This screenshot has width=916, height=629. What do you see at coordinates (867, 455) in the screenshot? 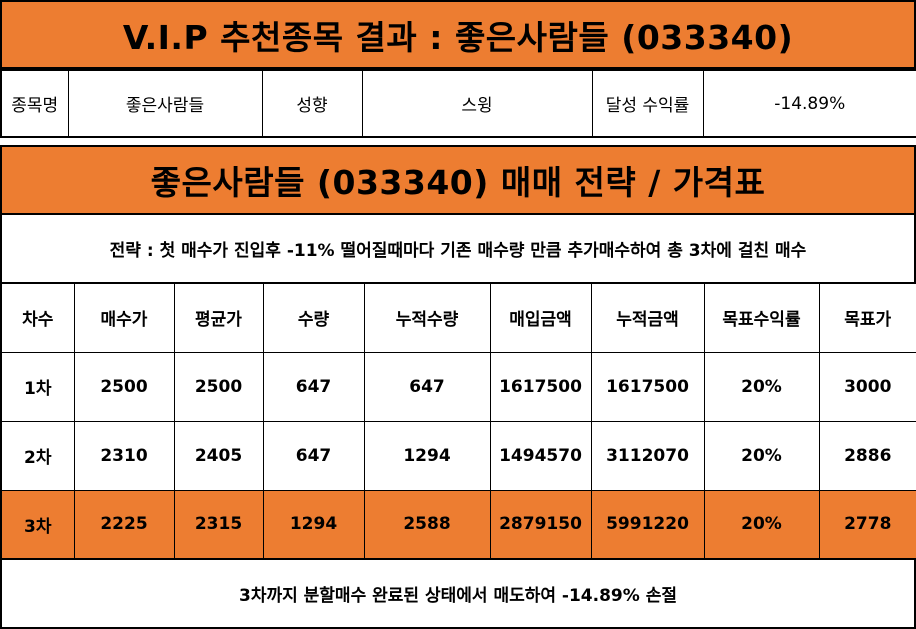
I see `table-cell: 2886` at bounding box center [867, 455].